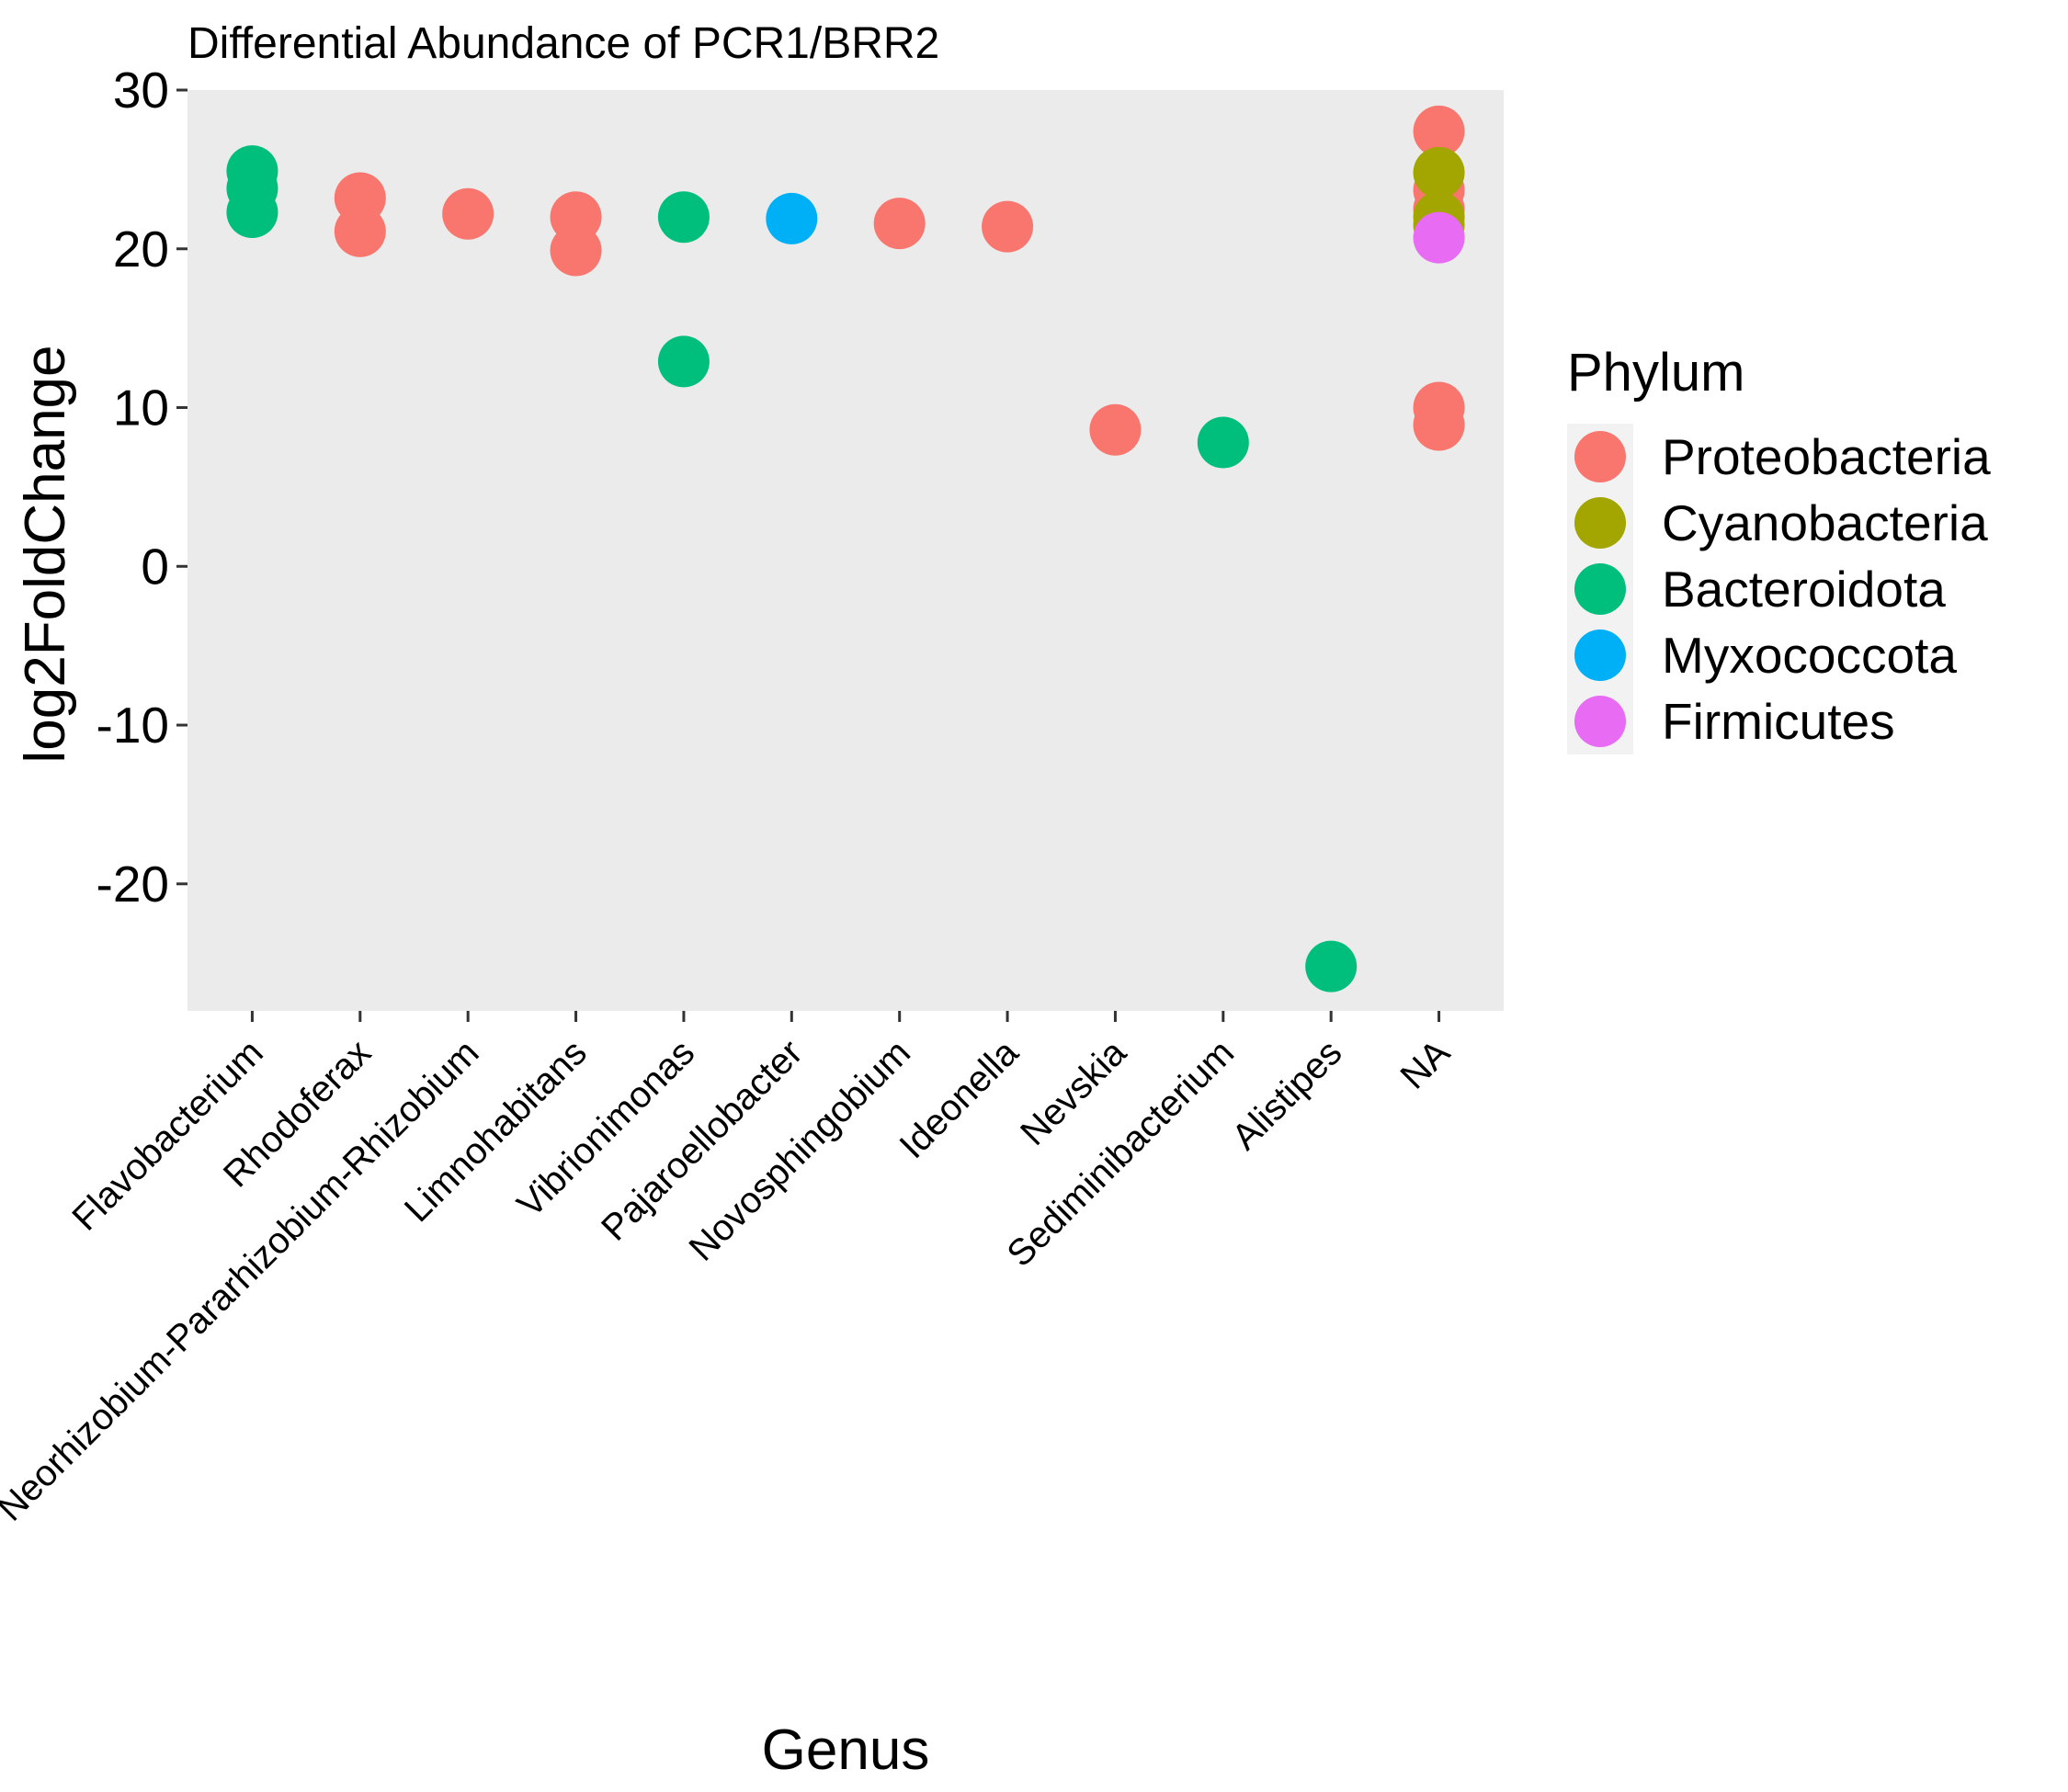 The height and width of the screenshot is (1792, 2068). I want to click on chart-title: Differential Abundance of PCR1/BRR2, so click(563, 43).